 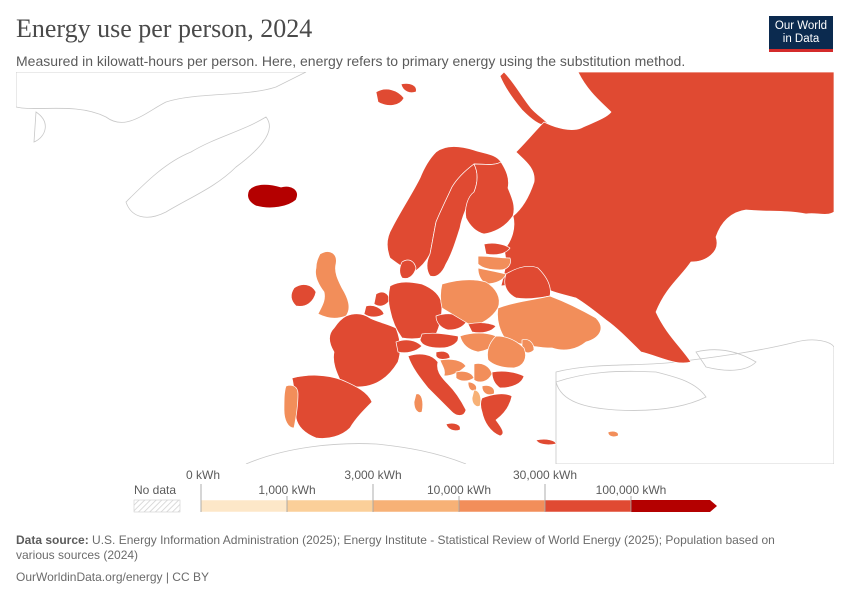 What do you see at coordinates (631, 490) in the screenshot?
I see `legend-tick-label-100000kwh: 100,000 kWh` at bounding box center [631, 490].